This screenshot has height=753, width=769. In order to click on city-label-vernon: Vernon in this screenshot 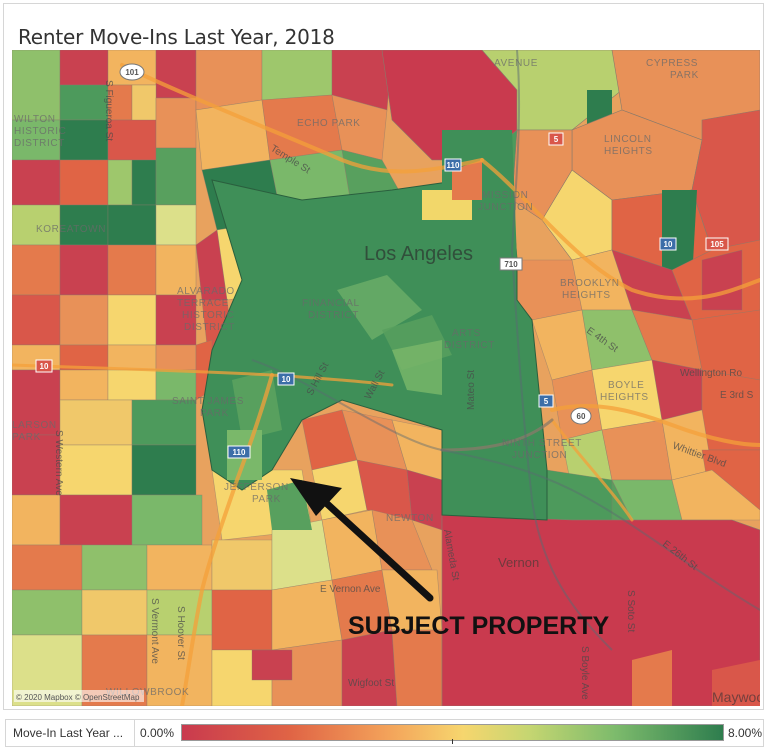, I will do `click(518, 562)`.